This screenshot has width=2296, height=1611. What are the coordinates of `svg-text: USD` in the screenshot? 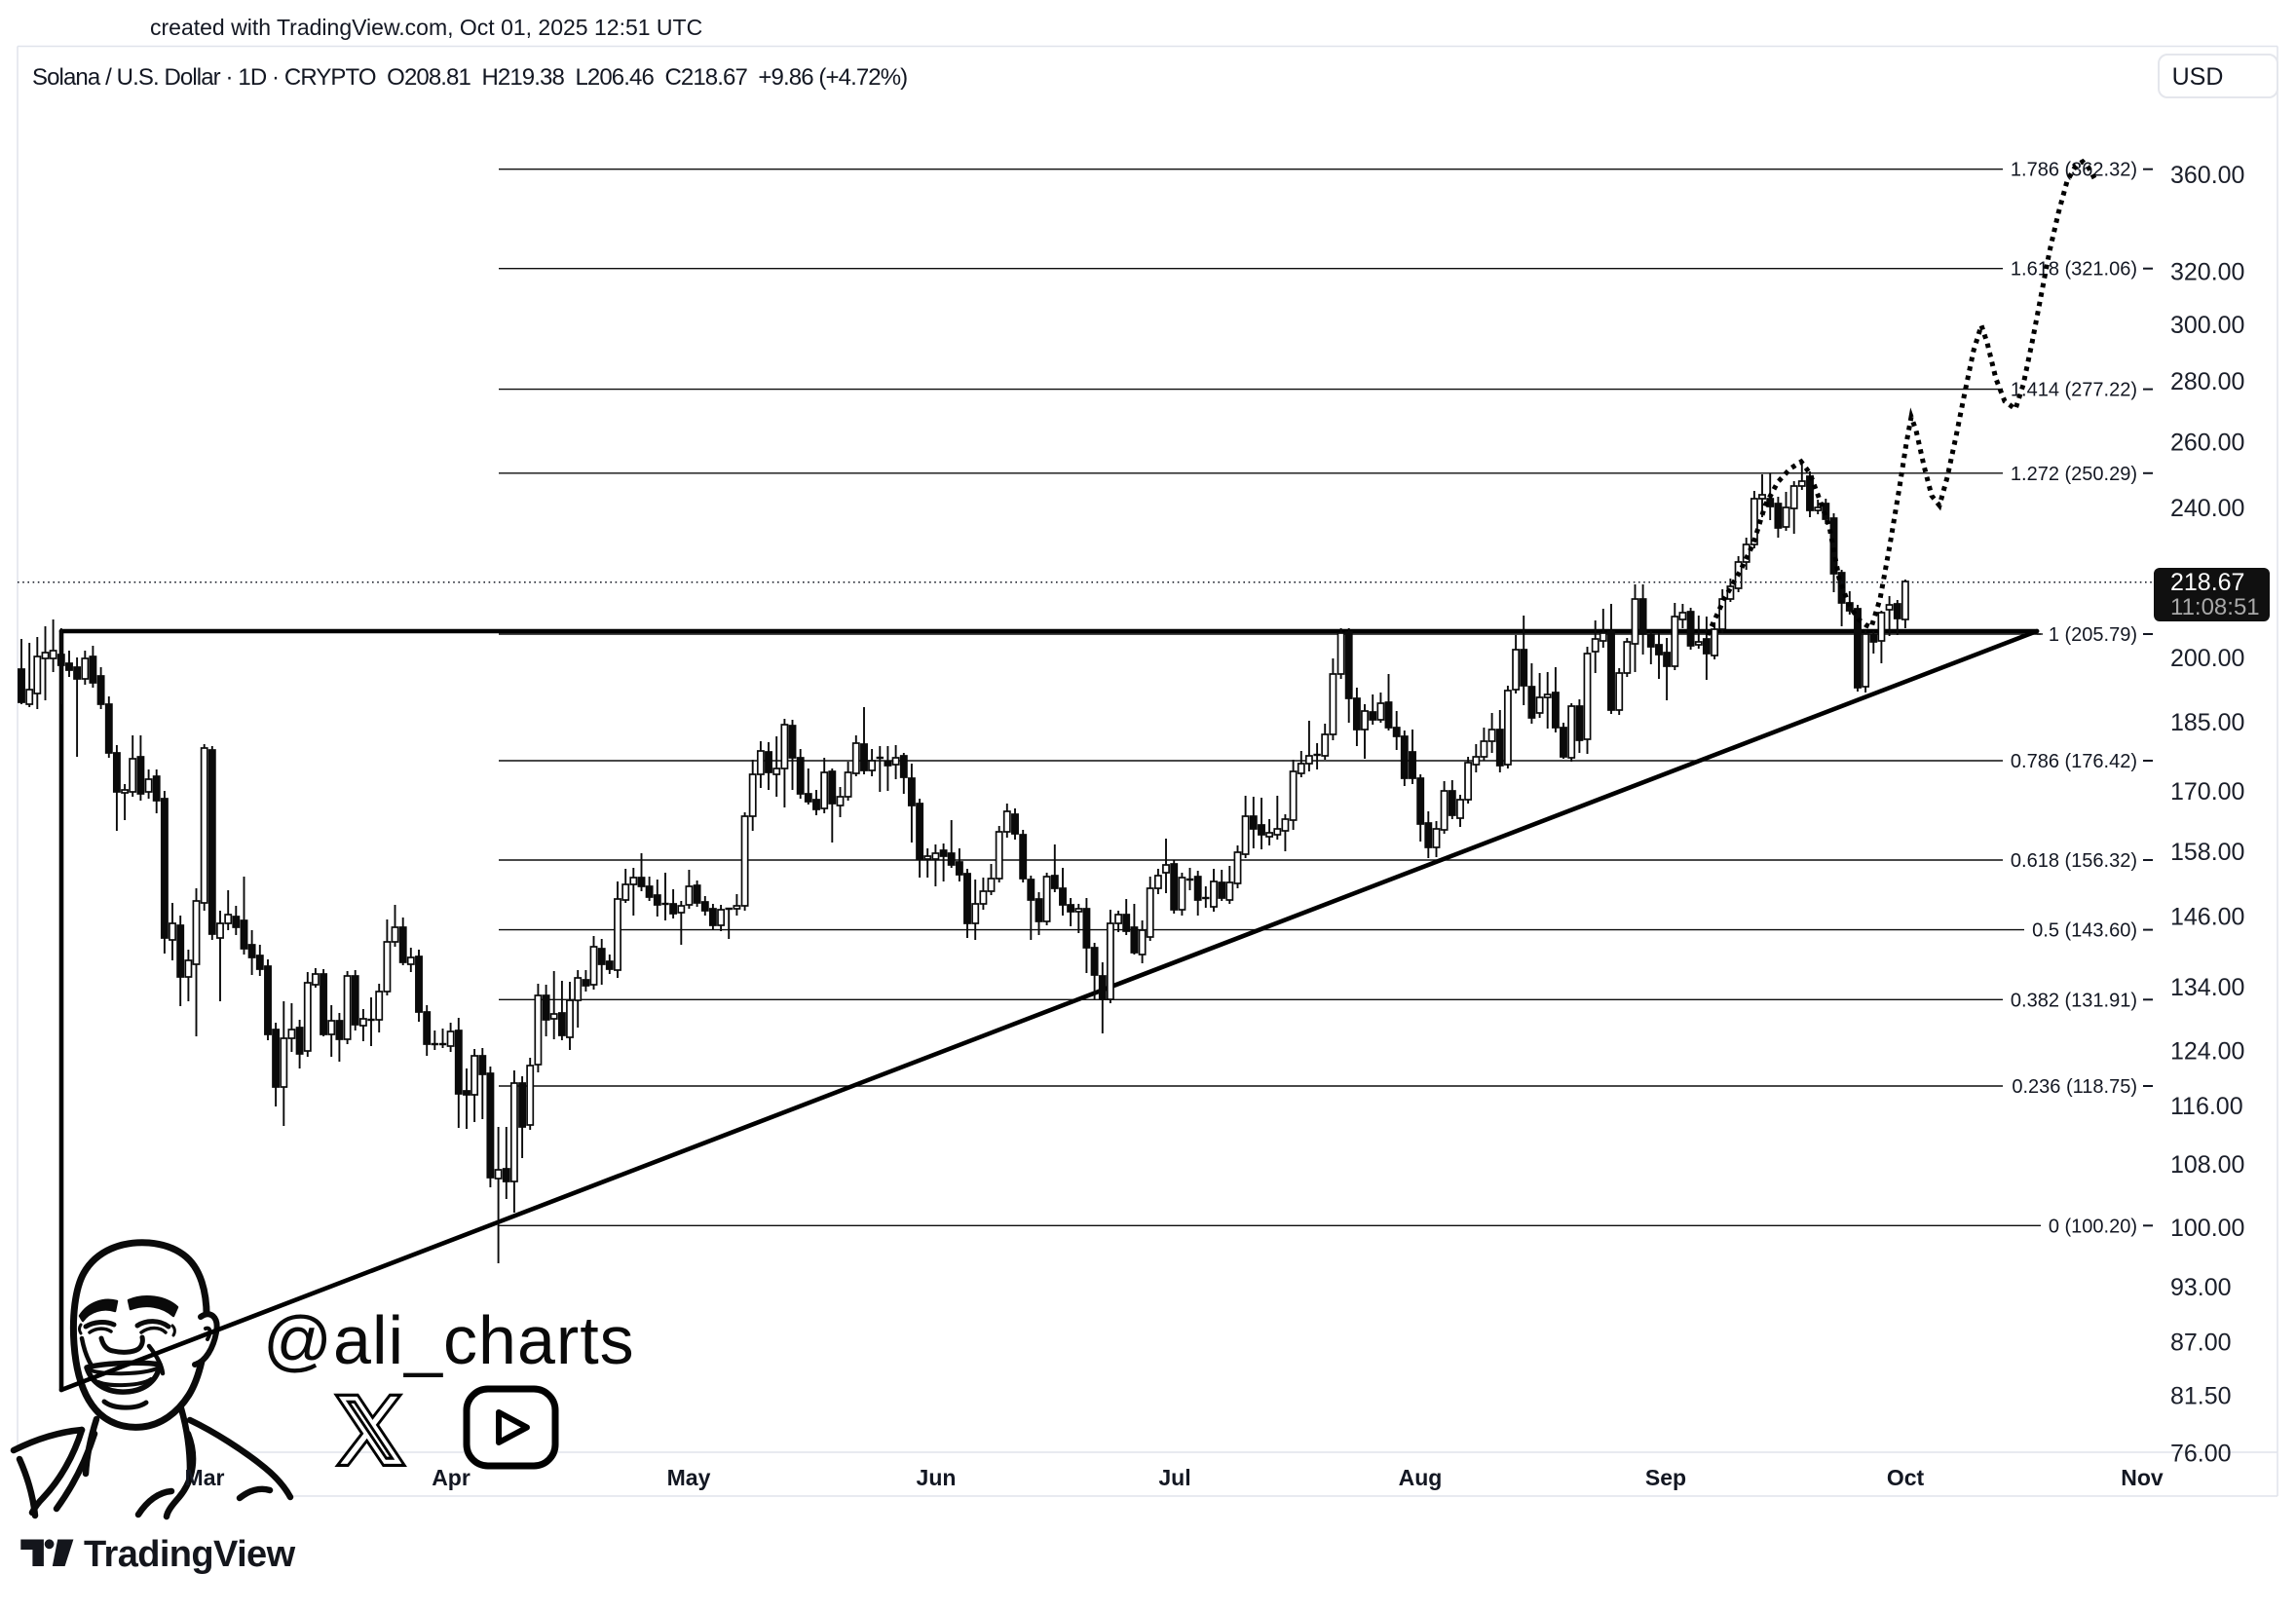 It's located at (2198, 77).